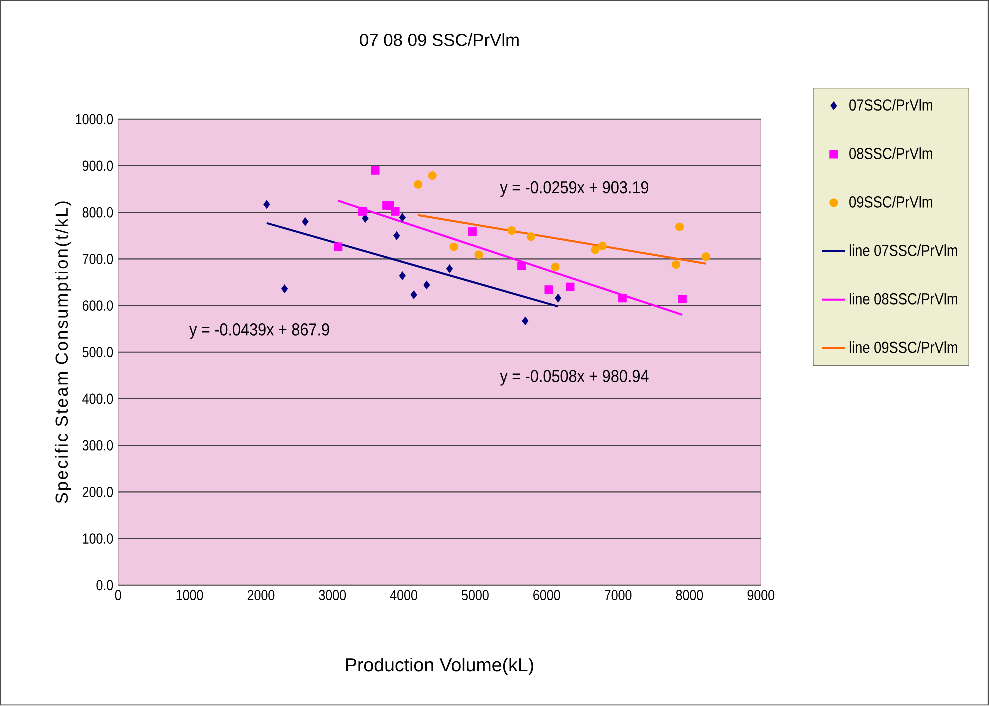 The image size is (989, 706). Describe the element at coordinates (98, 166) in the screenshot. I see `y-tick-label: 900.0` at that location.